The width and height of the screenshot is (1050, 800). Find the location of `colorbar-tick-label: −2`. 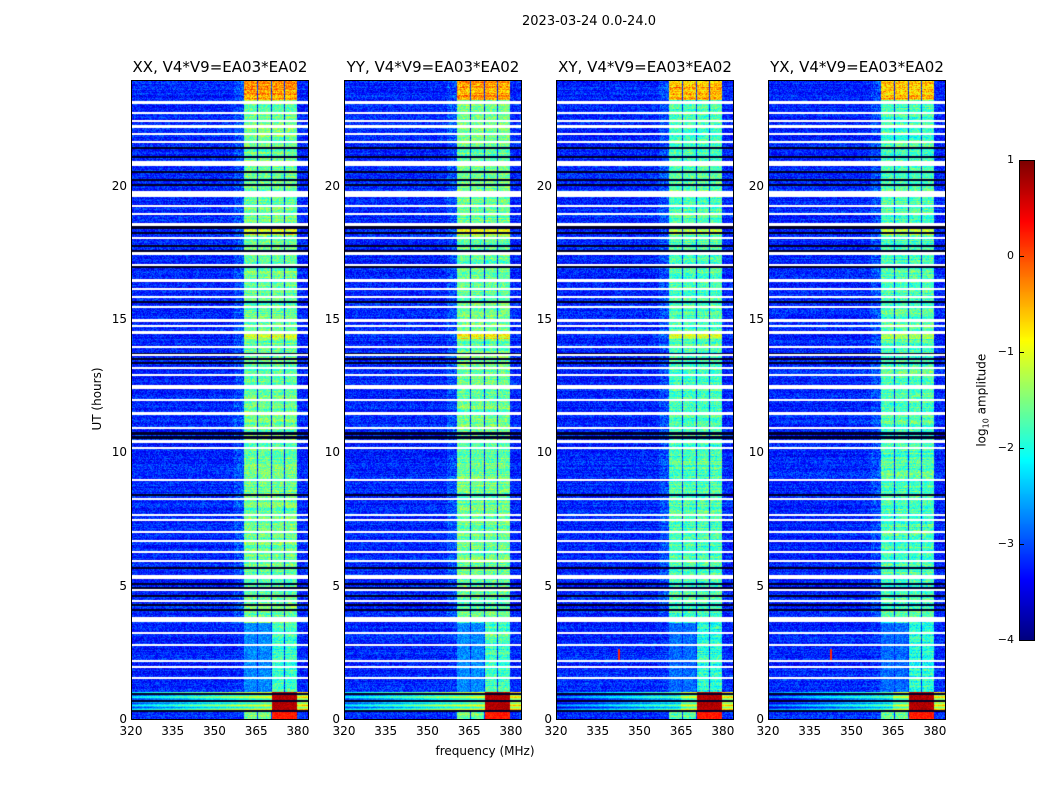

colorbar-tick-label: −2 is located at coordinates (1005, 447).